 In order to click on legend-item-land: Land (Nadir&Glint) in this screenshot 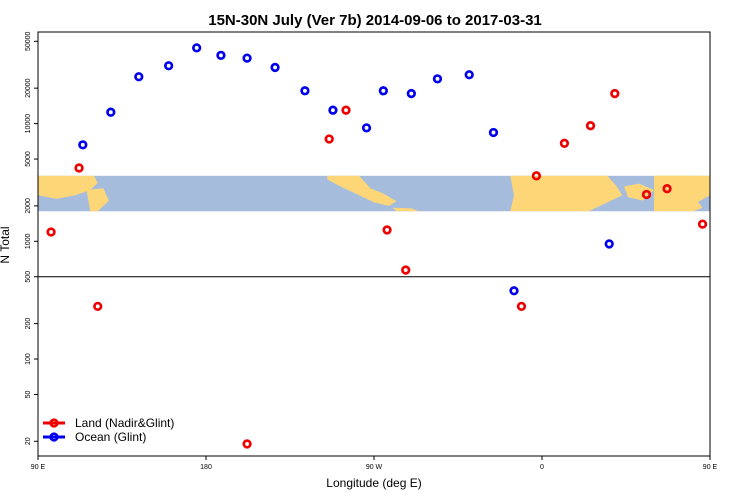, I will do `click(108, 423)`.